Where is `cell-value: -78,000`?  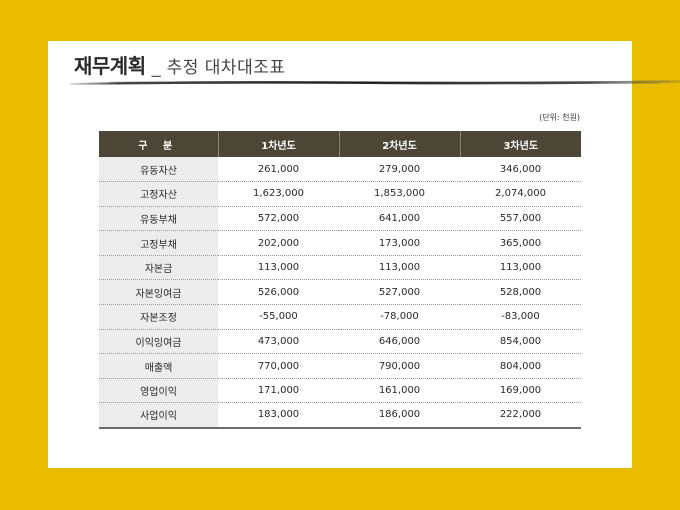 cell-value: -78,000 is located at coordinates (399, 317).